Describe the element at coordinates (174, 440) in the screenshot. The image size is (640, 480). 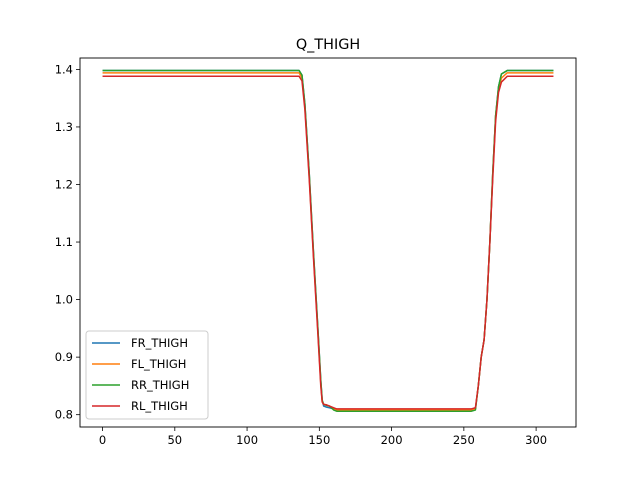
I see `x-tick-label: 50` at that location.